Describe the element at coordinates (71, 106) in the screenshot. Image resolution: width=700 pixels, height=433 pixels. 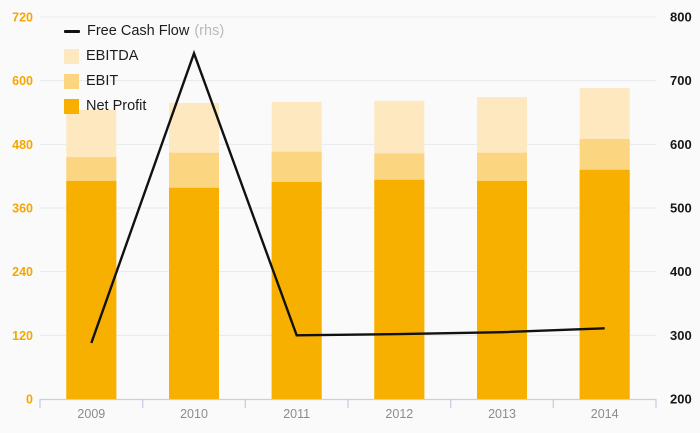
I see `net-profit-swatch` at that location.